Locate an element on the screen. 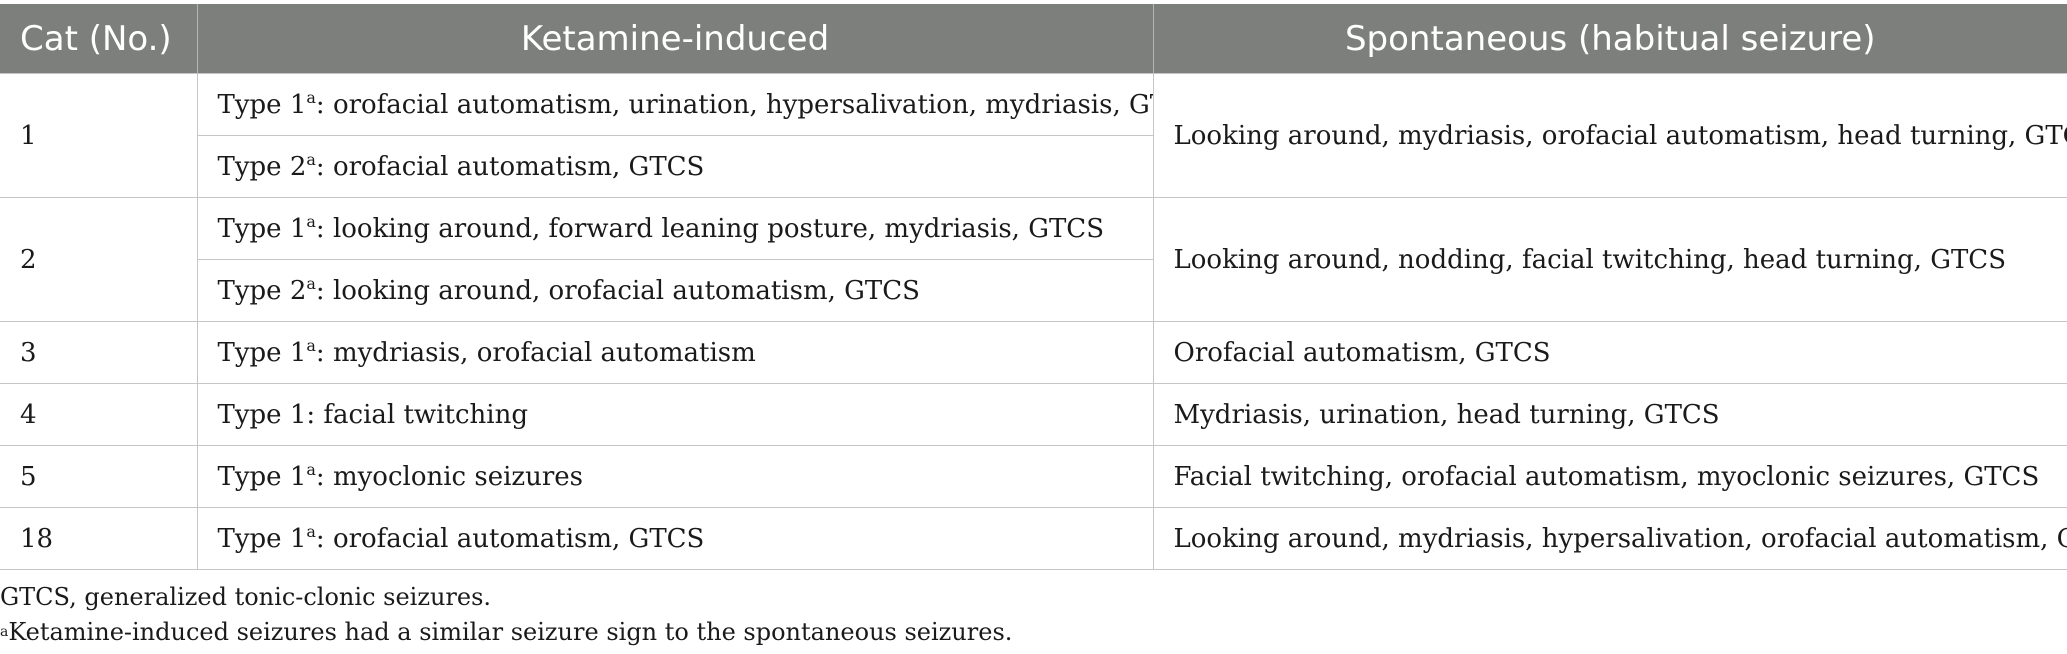 The image size is (2067, 654). cat-cell: 1 is located at coordinates (99, 135).